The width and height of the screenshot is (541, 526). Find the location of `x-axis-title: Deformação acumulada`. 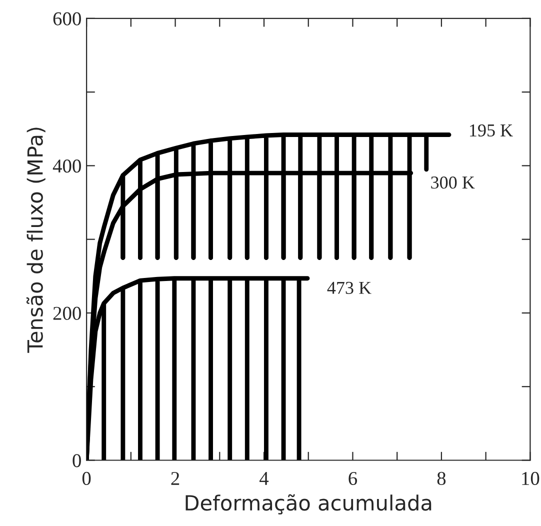

x-axis-title: Deformação acumulada is located at coordinates (309, 504).